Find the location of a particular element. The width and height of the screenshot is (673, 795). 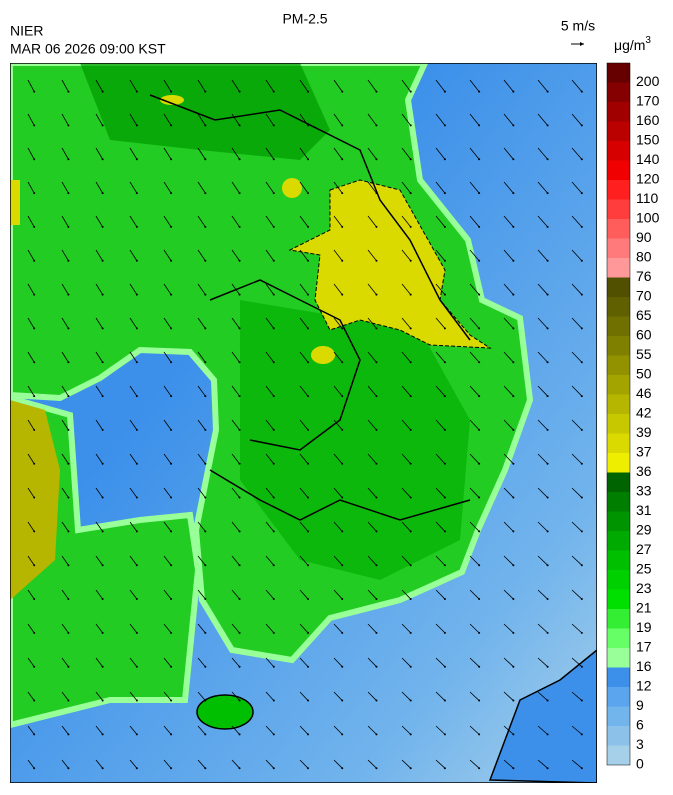

colorbar-label: 37 is located at coordinates (644, 452).